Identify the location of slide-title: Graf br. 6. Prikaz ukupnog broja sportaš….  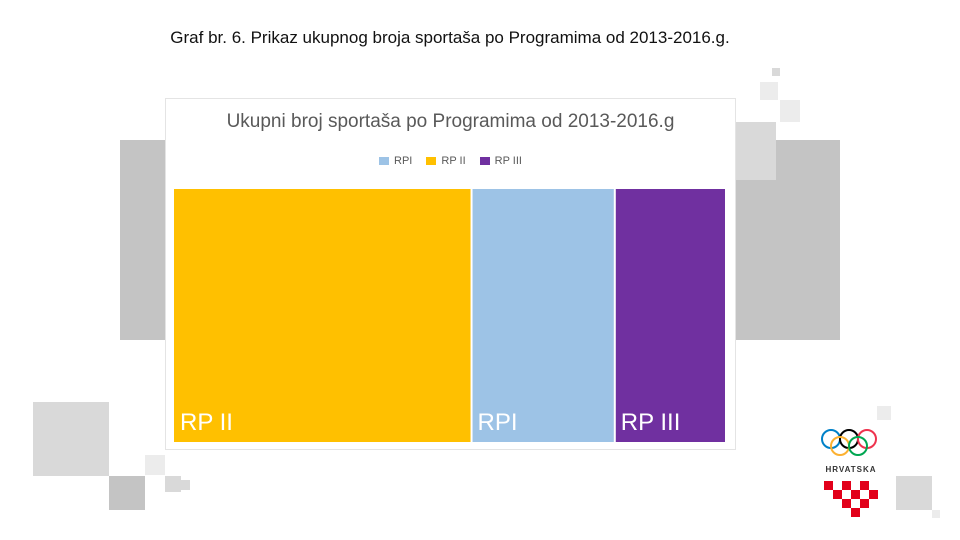
(450, 37).